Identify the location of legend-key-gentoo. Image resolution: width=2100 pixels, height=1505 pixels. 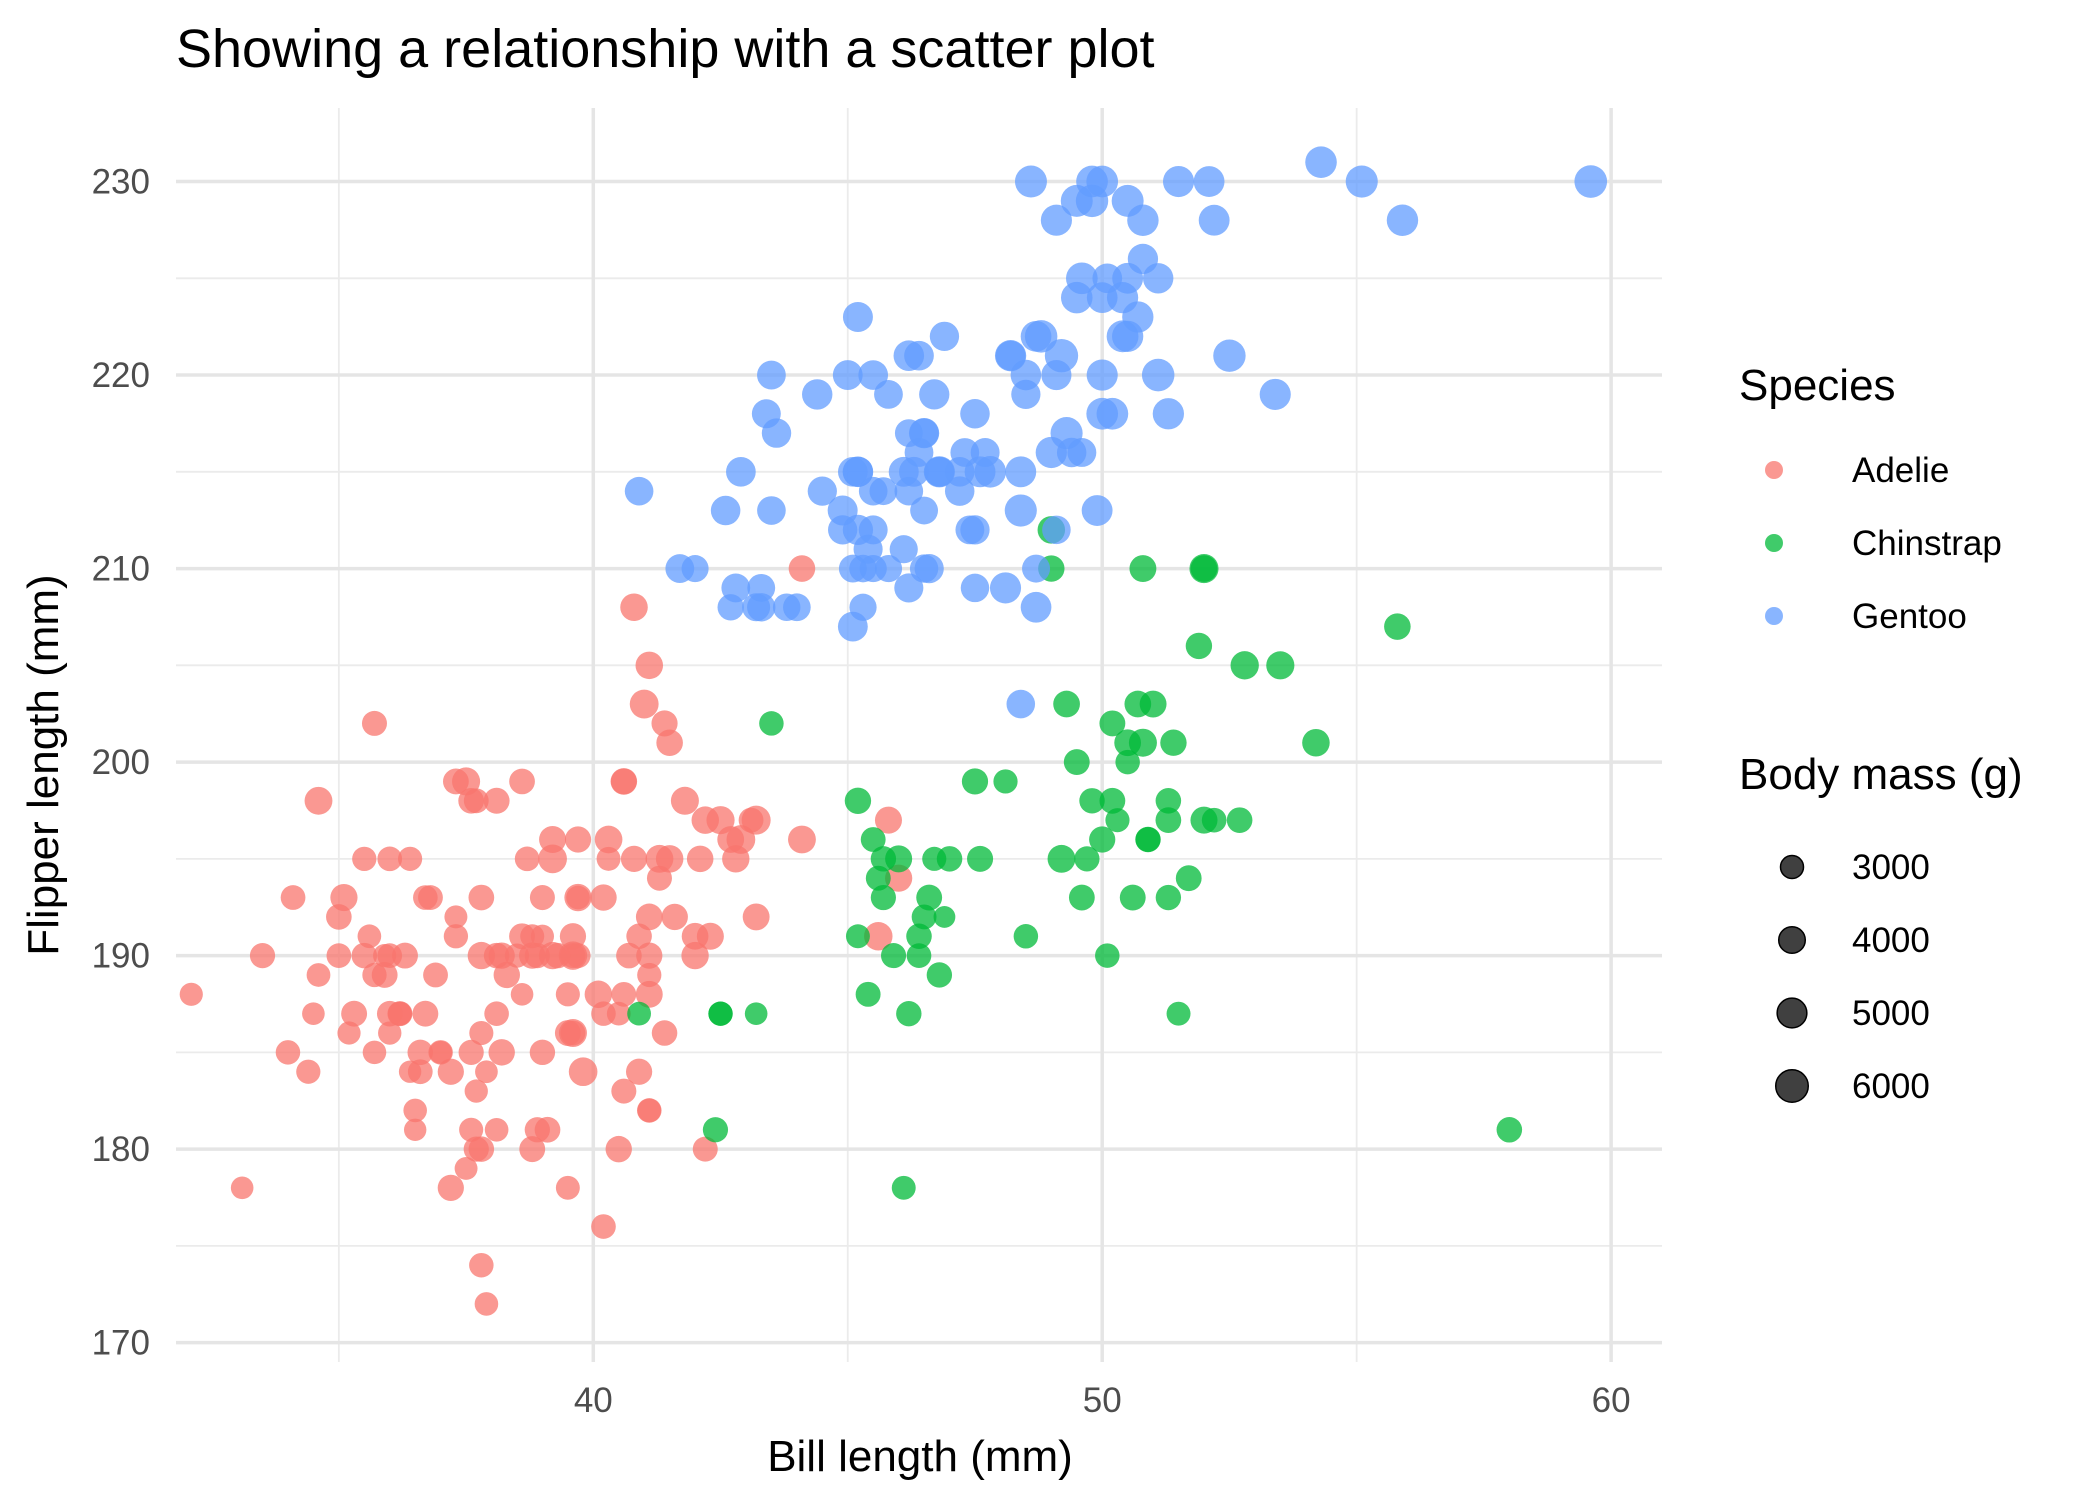
(1774, 616).